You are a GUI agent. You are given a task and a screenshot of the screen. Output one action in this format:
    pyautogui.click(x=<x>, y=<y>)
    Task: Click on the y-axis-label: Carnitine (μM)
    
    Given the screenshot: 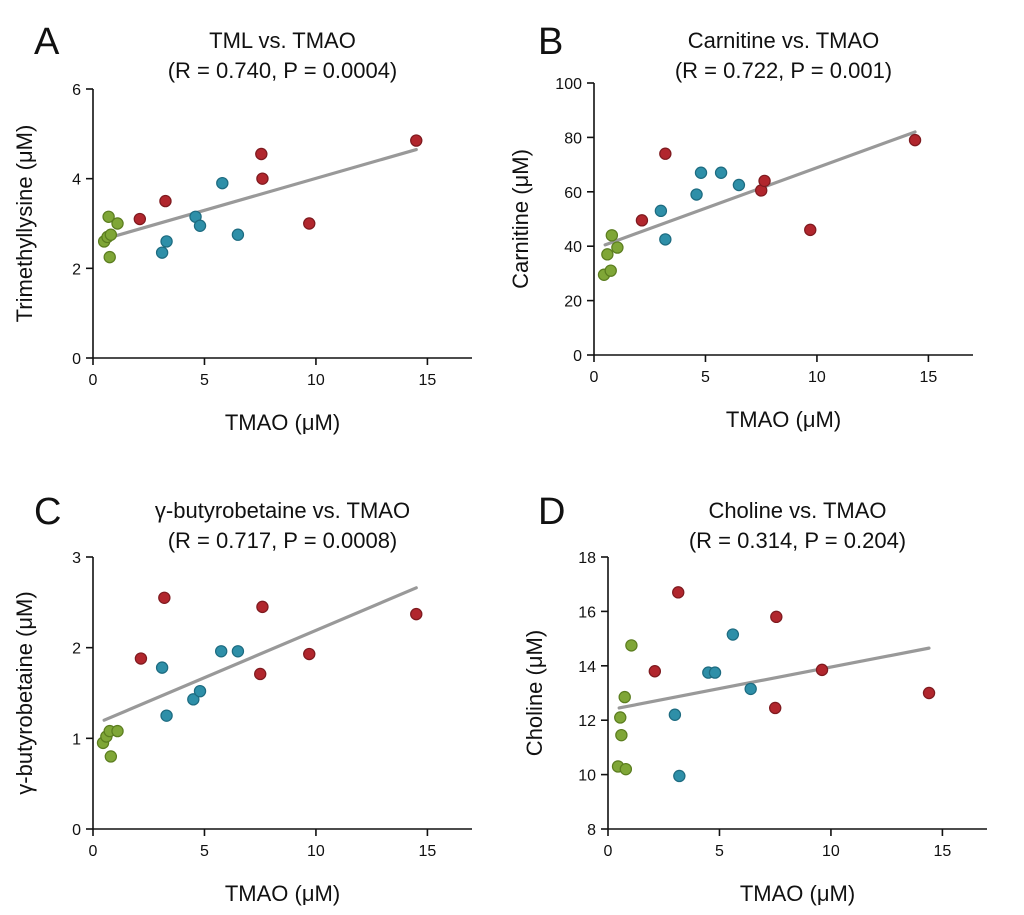 What is the action you would take?
    pyautogui.click(x=520, y=219)
    